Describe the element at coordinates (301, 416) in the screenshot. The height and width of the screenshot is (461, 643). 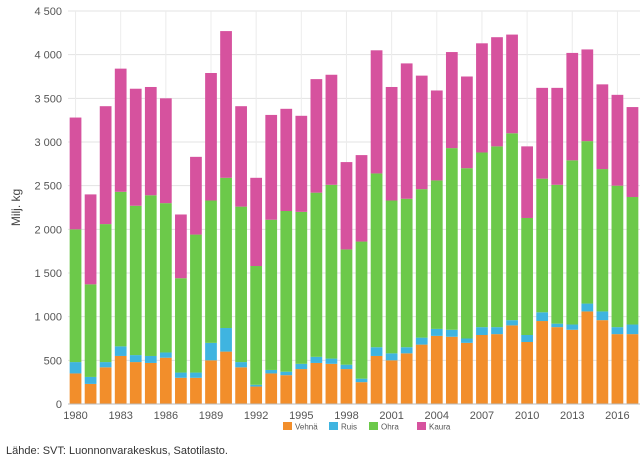
I see `x-tick-label: 1995` at that location.